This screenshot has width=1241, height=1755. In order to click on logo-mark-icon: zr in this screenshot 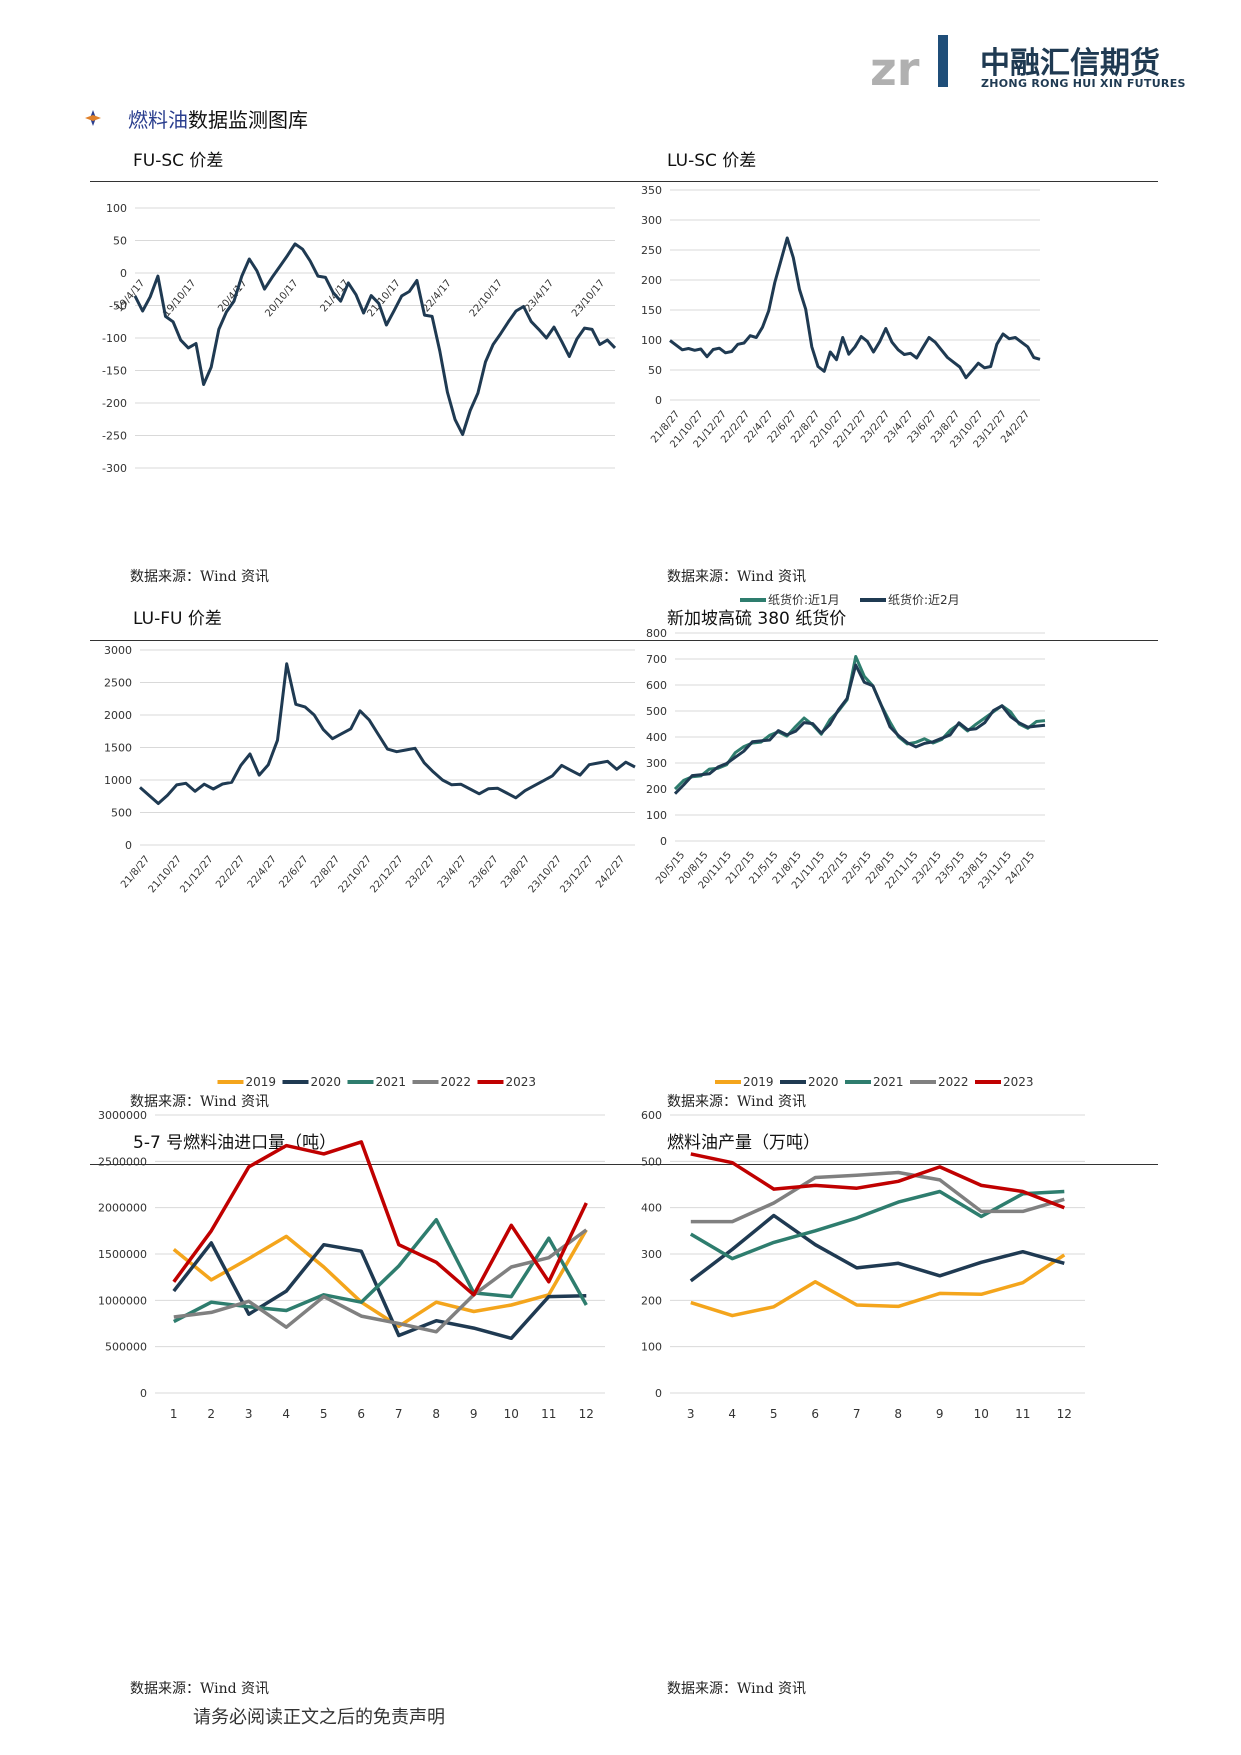, I will do `click(909, 65)`.